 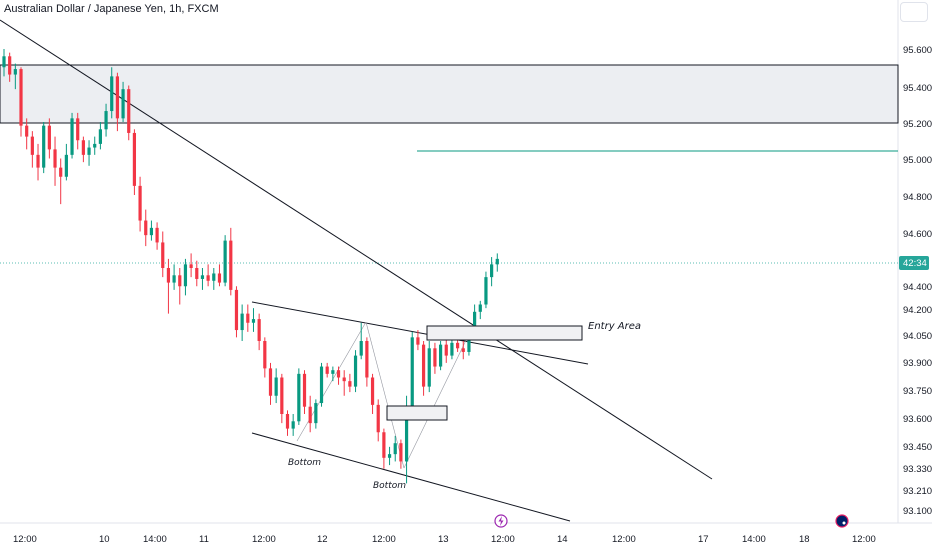 I want to click on y-tick-label: 95.000, so click(x=917, y=160).